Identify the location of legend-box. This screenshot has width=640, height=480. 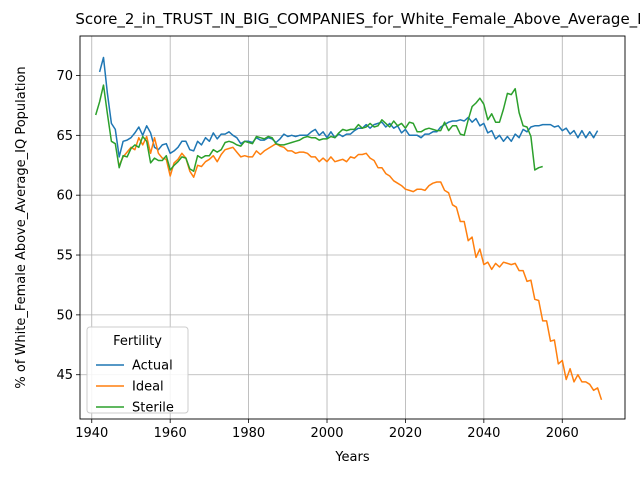
(137, 370).